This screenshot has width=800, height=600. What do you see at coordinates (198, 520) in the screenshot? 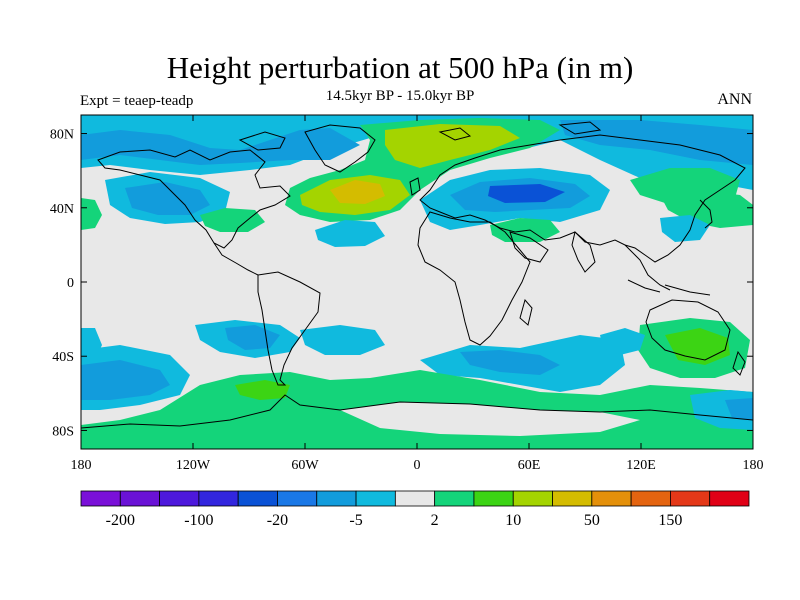
I see `colorbar-label: -100` at bounding box center [198, 520].